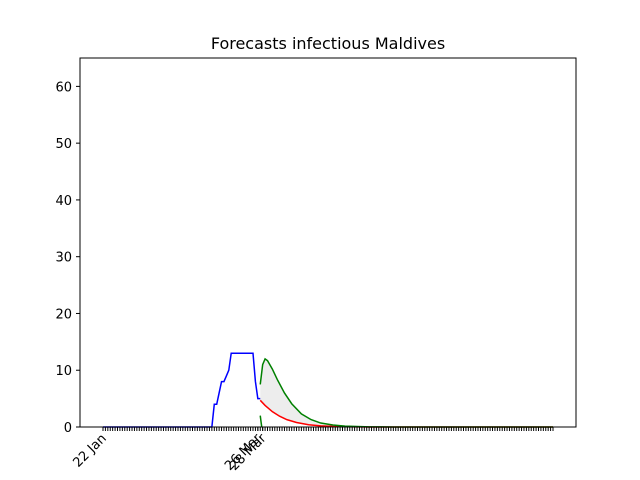  I want to click on y-tick-label: 0, so click(68, 428).